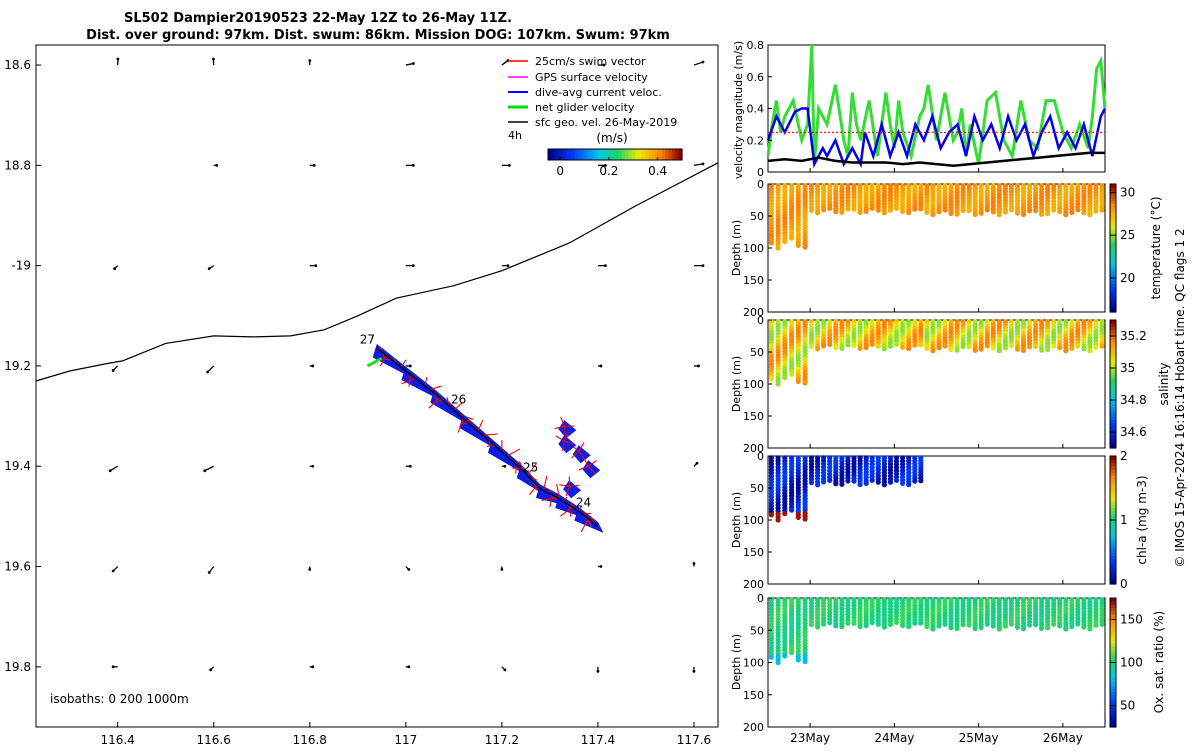 Image resolution: width=1200 pixels, height=754 pixels. I want to click on section-colorbar-tick-label: 25, so click(1127, 235).